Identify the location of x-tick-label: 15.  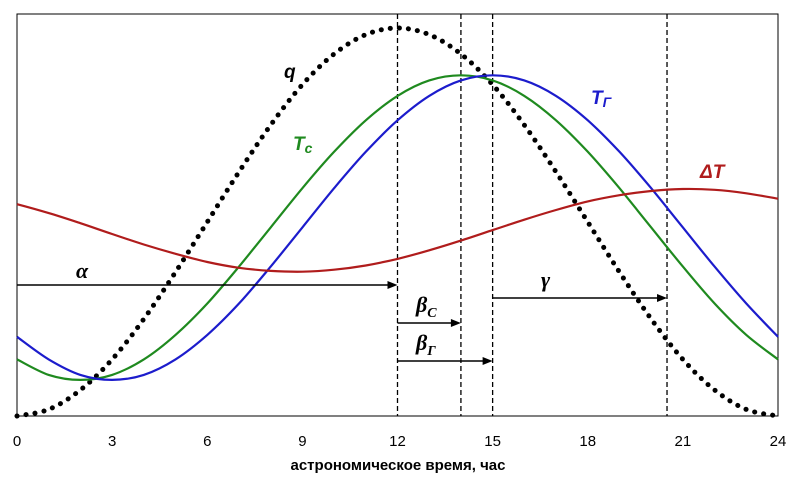
(492, 441).